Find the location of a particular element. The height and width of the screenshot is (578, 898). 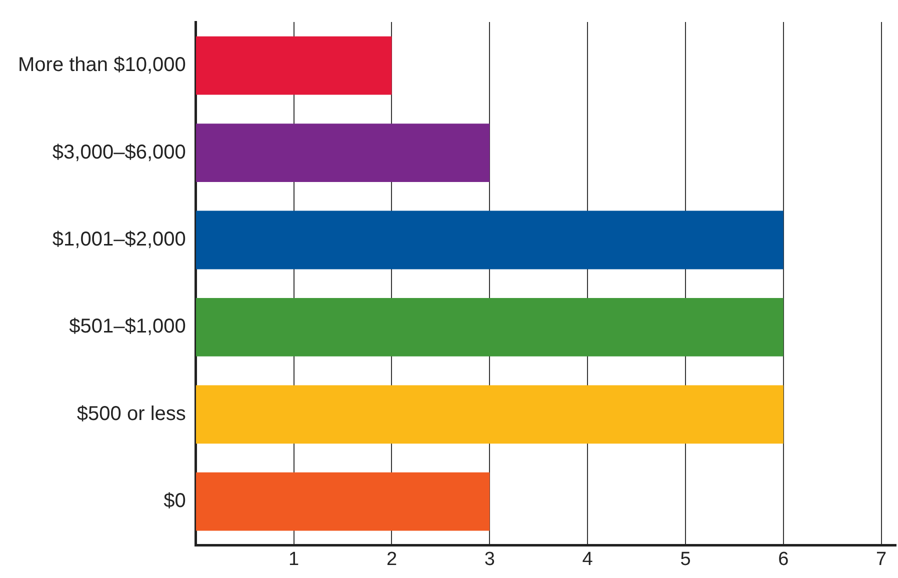

x-tick-label: 7 is located at coordinates (881, 559).